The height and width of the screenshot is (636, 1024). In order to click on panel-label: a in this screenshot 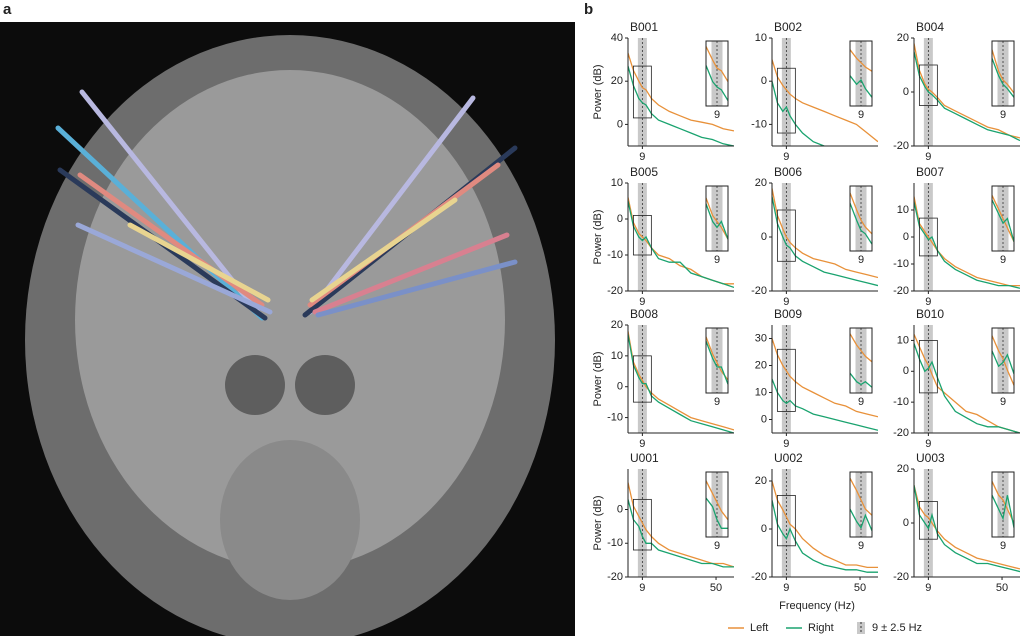, I will do `click(7, 9)`.